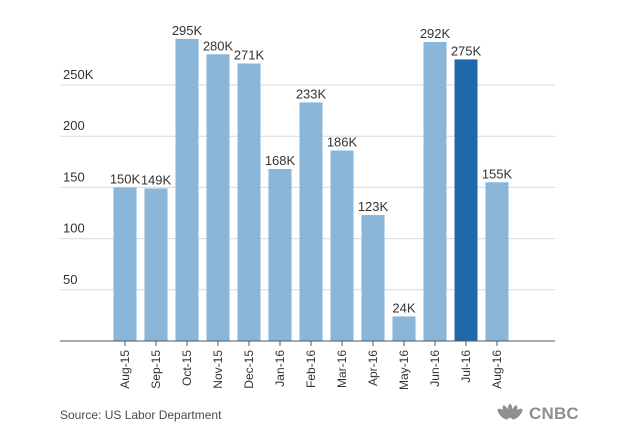 The width and height of the screenshot is (621, 445). I want to click on data-label: 271K, so click(249, 54).